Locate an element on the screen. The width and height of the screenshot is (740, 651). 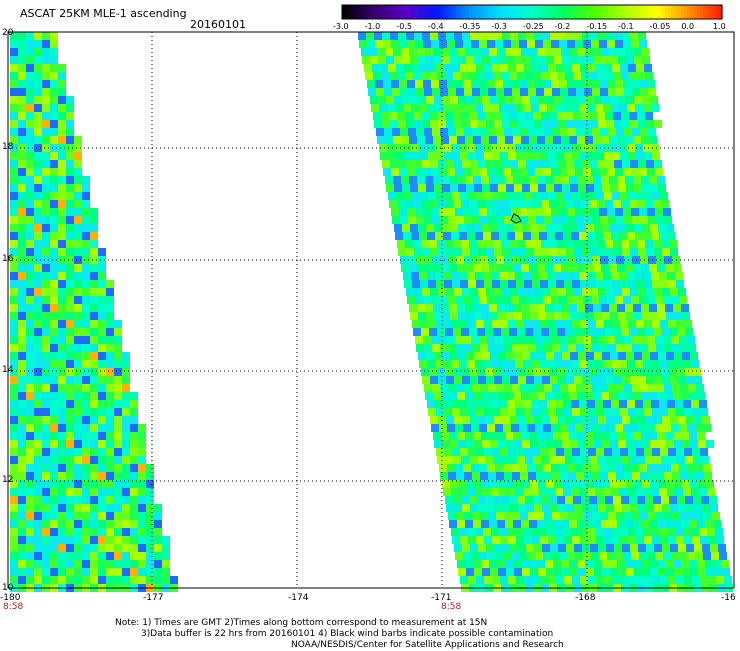
colorbar-tick-label: -0.3 is located at coordinates (499, 26).